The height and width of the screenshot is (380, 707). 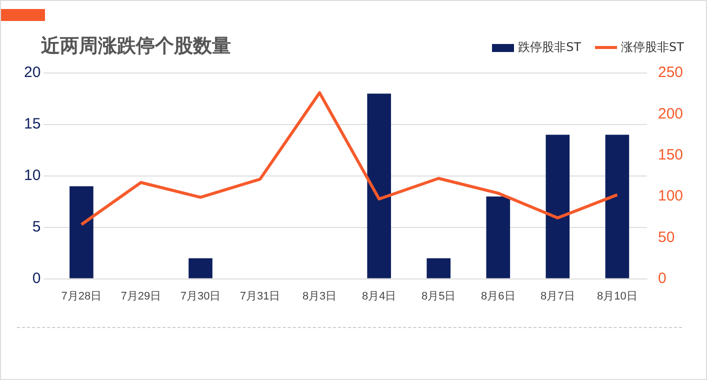 I want to click on x-tick-label: 7月31日, so click(x=260, y=296).